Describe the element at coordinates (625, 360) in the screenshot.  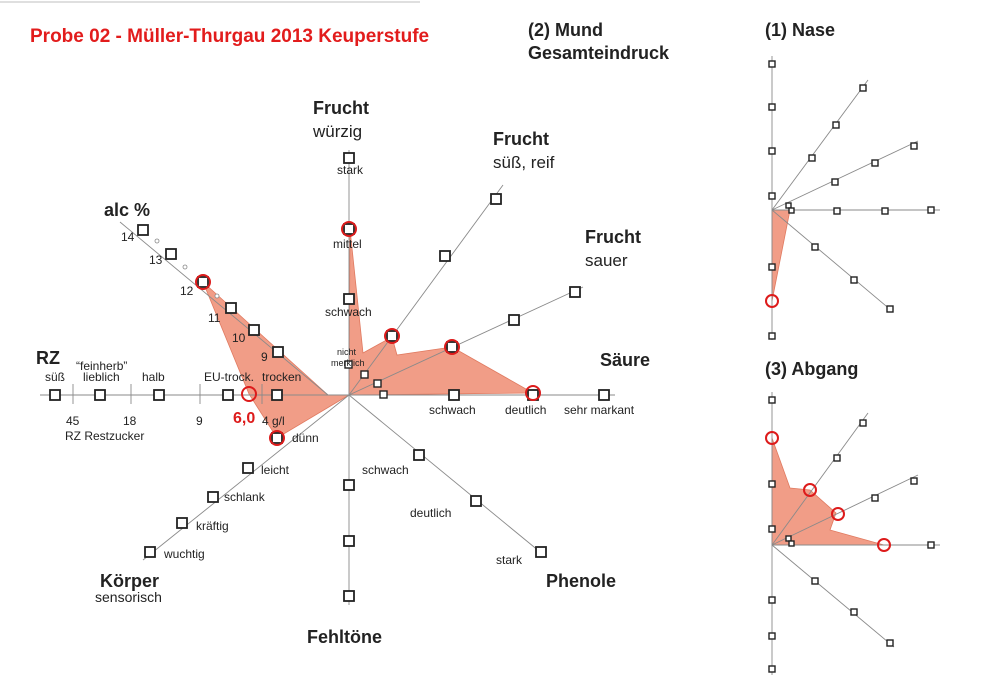
I see `saeure-title: Säure` at that location.